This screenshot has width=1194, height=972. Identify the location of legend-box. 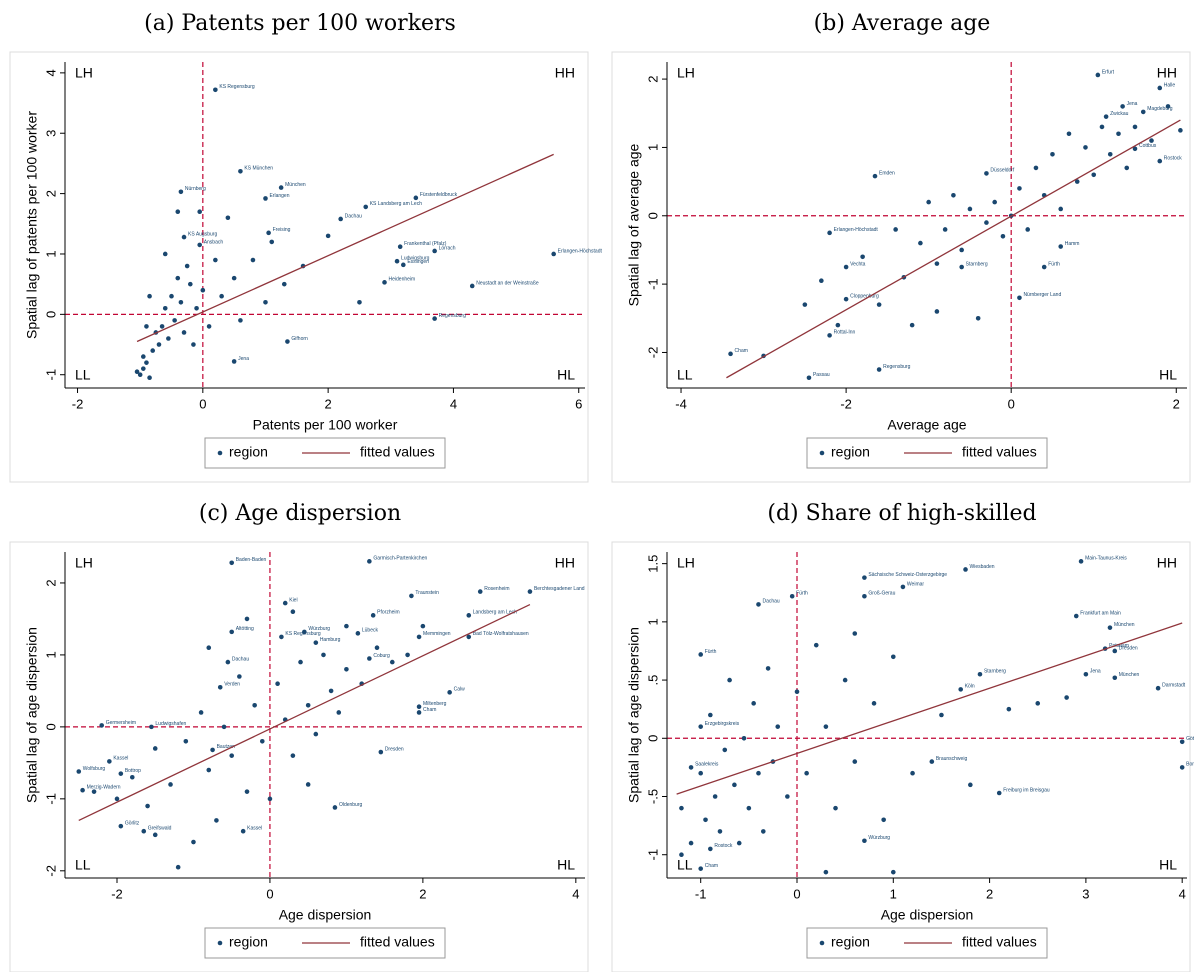
(927, 943).